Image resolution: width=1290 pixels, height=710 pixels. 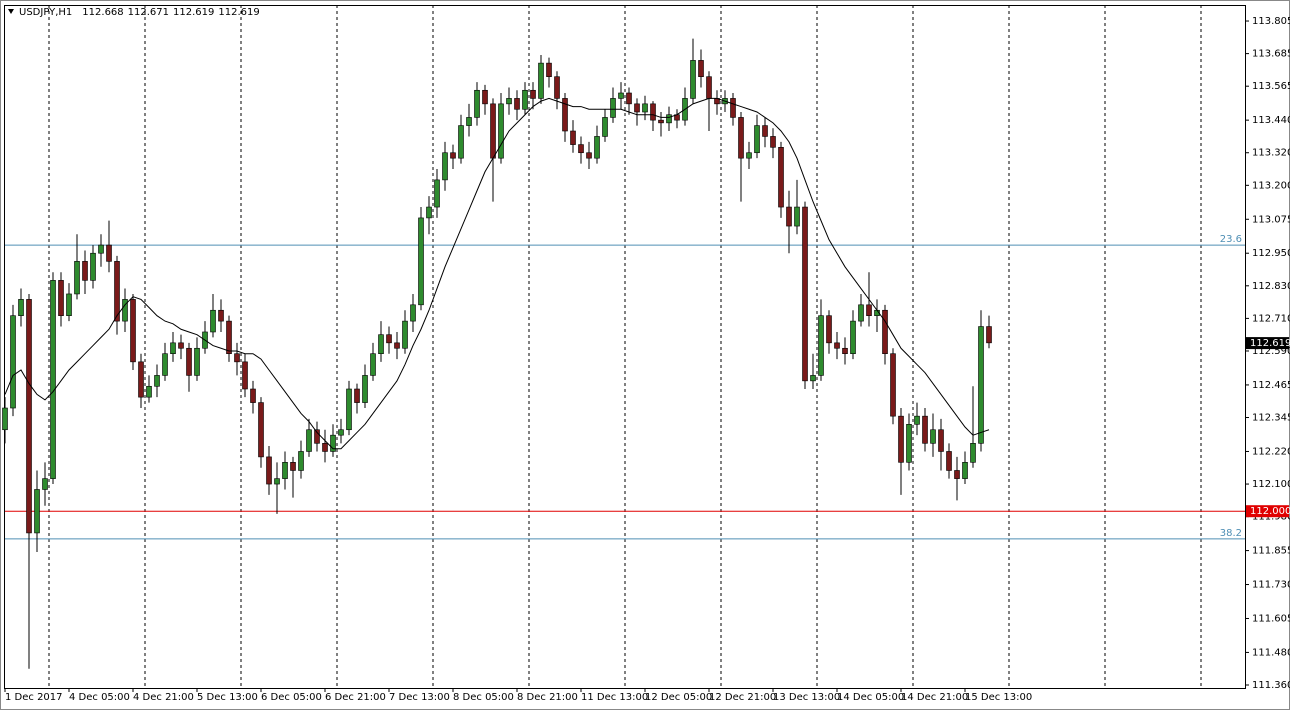 What do you see at coordinates (678, 697) in the screenshot?
I see `x-tick-label: 12 Dec 05:00` at bounding box center [678, 697].